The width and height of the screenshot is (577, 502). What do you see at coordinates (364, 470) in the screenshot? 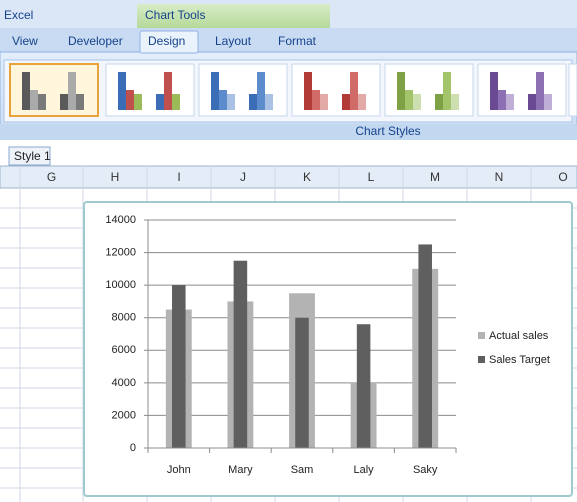
I see `x-tick-label: Laly` at bounding box center [364, 470].